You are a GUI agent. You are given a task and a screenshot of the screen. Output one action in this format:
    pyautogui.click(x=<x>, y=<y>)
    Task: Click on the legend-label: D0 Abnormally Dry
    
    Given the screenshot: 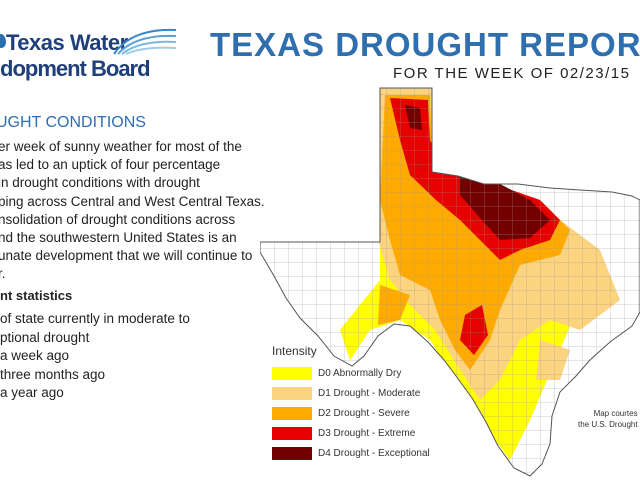 What is the action you would take?
    pyautogui.click(x=360, y=373)
    